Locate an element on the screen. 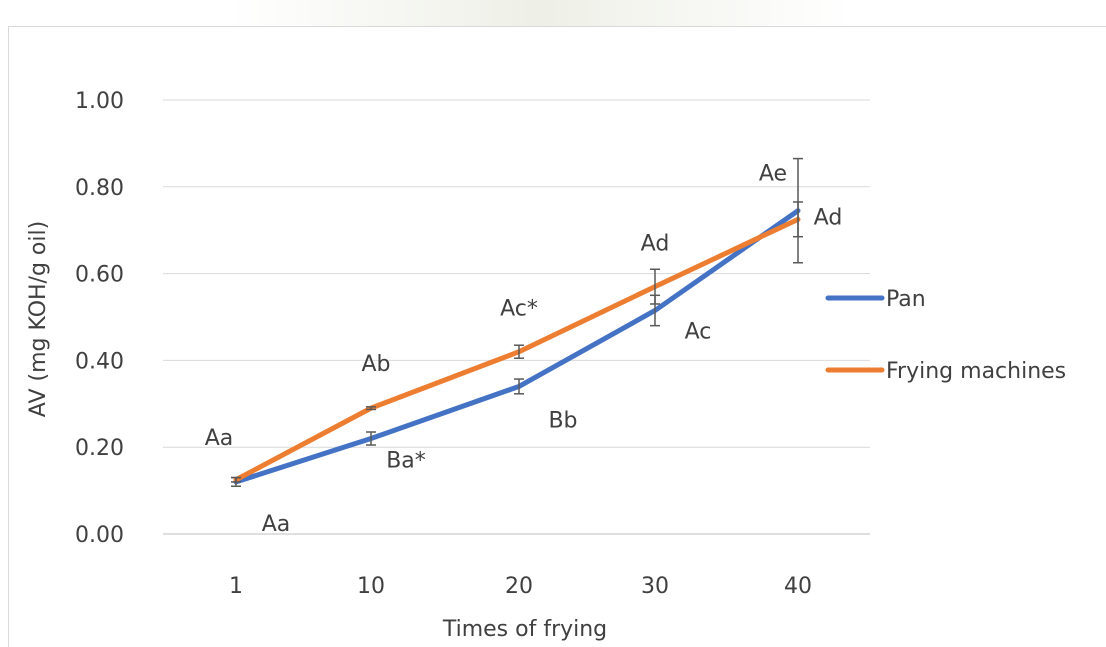 The image size is (1106, 647). data-label: Ac* is located at coordinates (519, 309).